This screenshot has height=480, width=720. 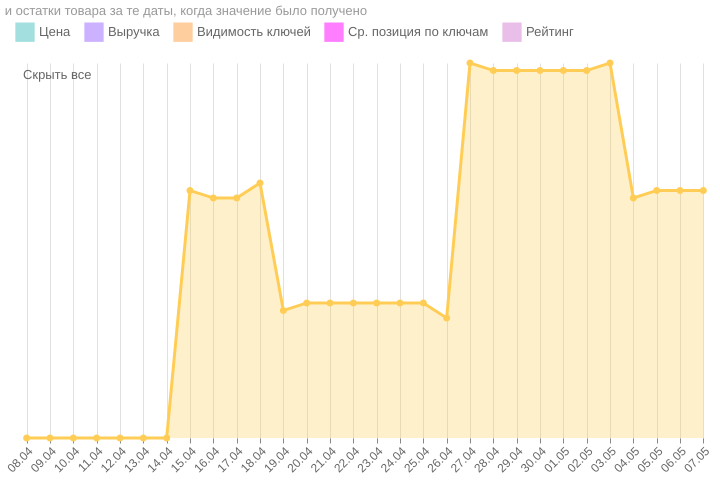 I want to click on chart-title: и остатки товара за те даты, когда значение было получено, so click(x=186, y=10).